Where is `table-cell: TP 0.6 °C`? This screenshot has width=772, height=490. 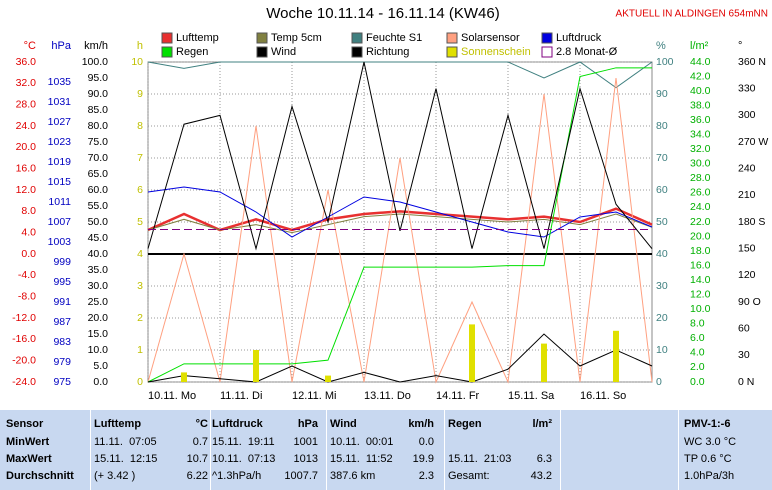 table-cell: TP 0.6 °C is located at coordinates (708, 459).